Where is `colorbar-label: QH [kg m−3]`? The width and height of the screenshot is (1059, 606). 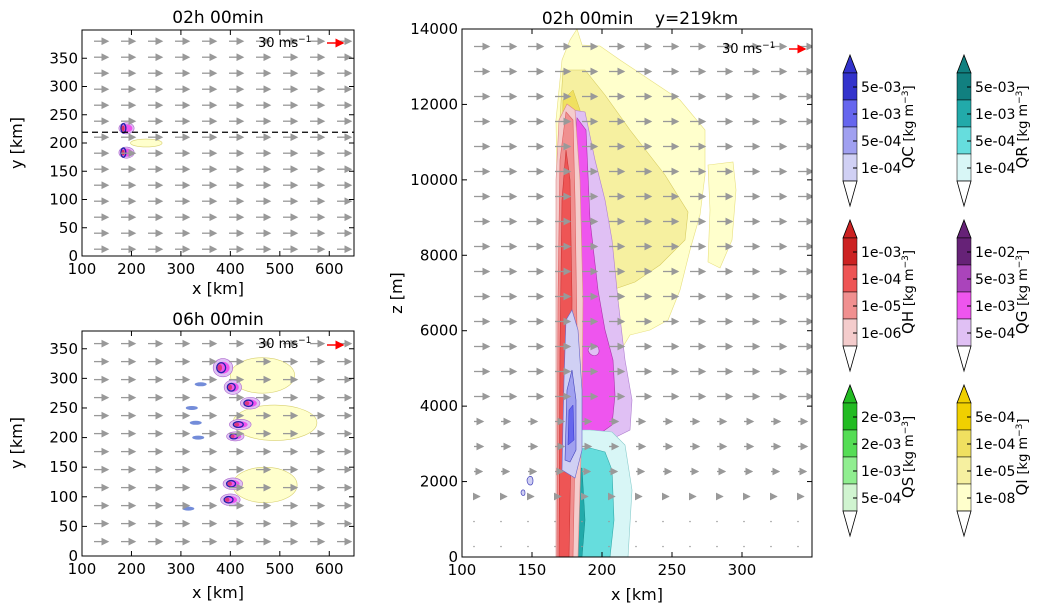
colorbar-label: QH [kg m−3] is located at coordinates (908, 292).